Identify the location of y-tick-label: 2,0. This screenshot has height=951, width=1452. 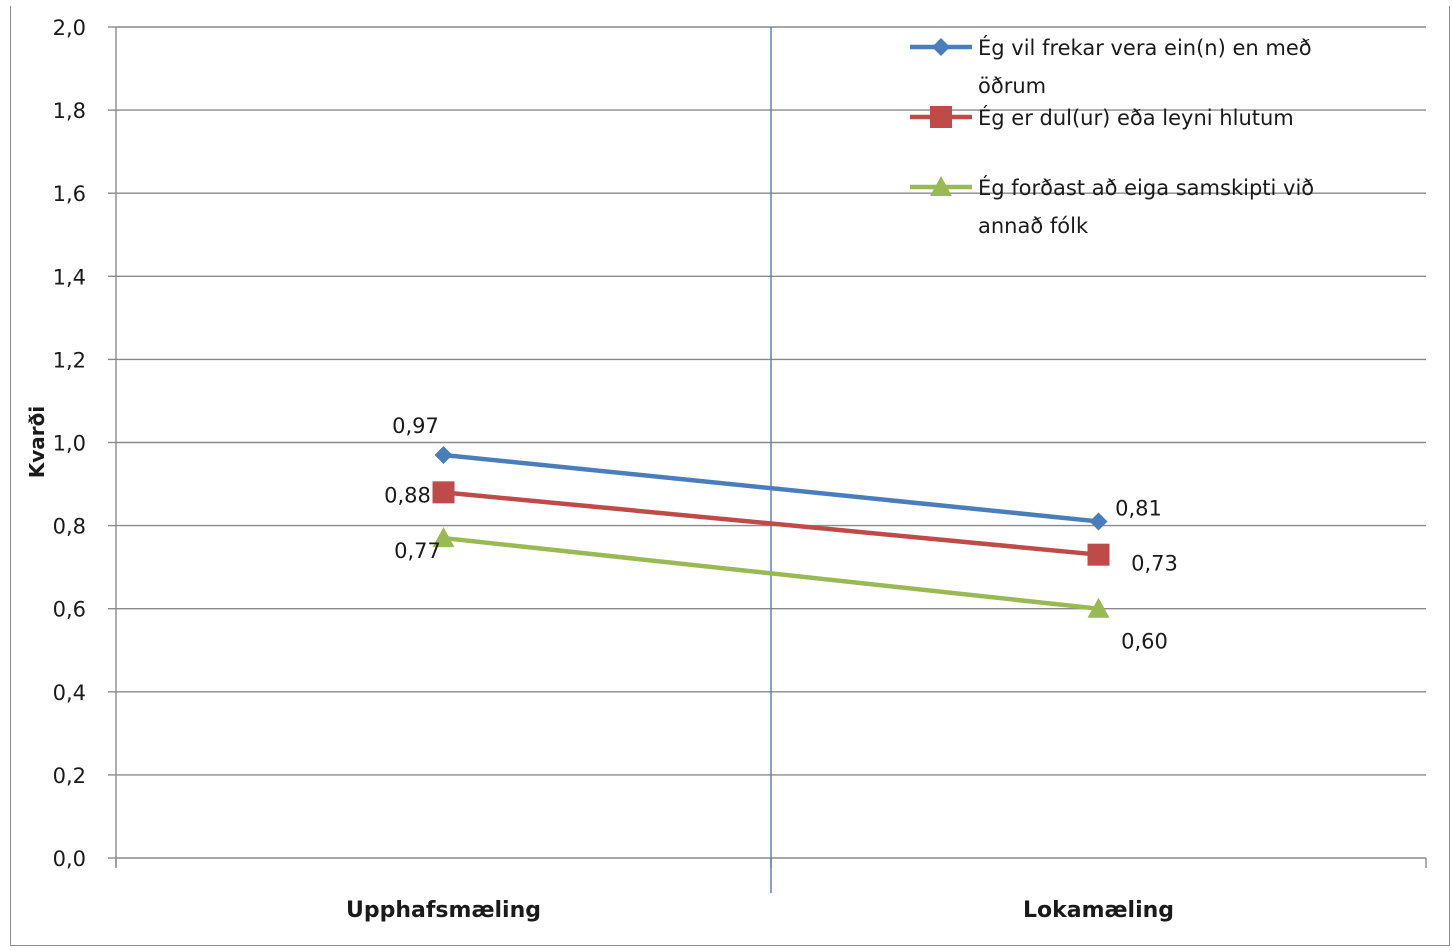
(69, 28).